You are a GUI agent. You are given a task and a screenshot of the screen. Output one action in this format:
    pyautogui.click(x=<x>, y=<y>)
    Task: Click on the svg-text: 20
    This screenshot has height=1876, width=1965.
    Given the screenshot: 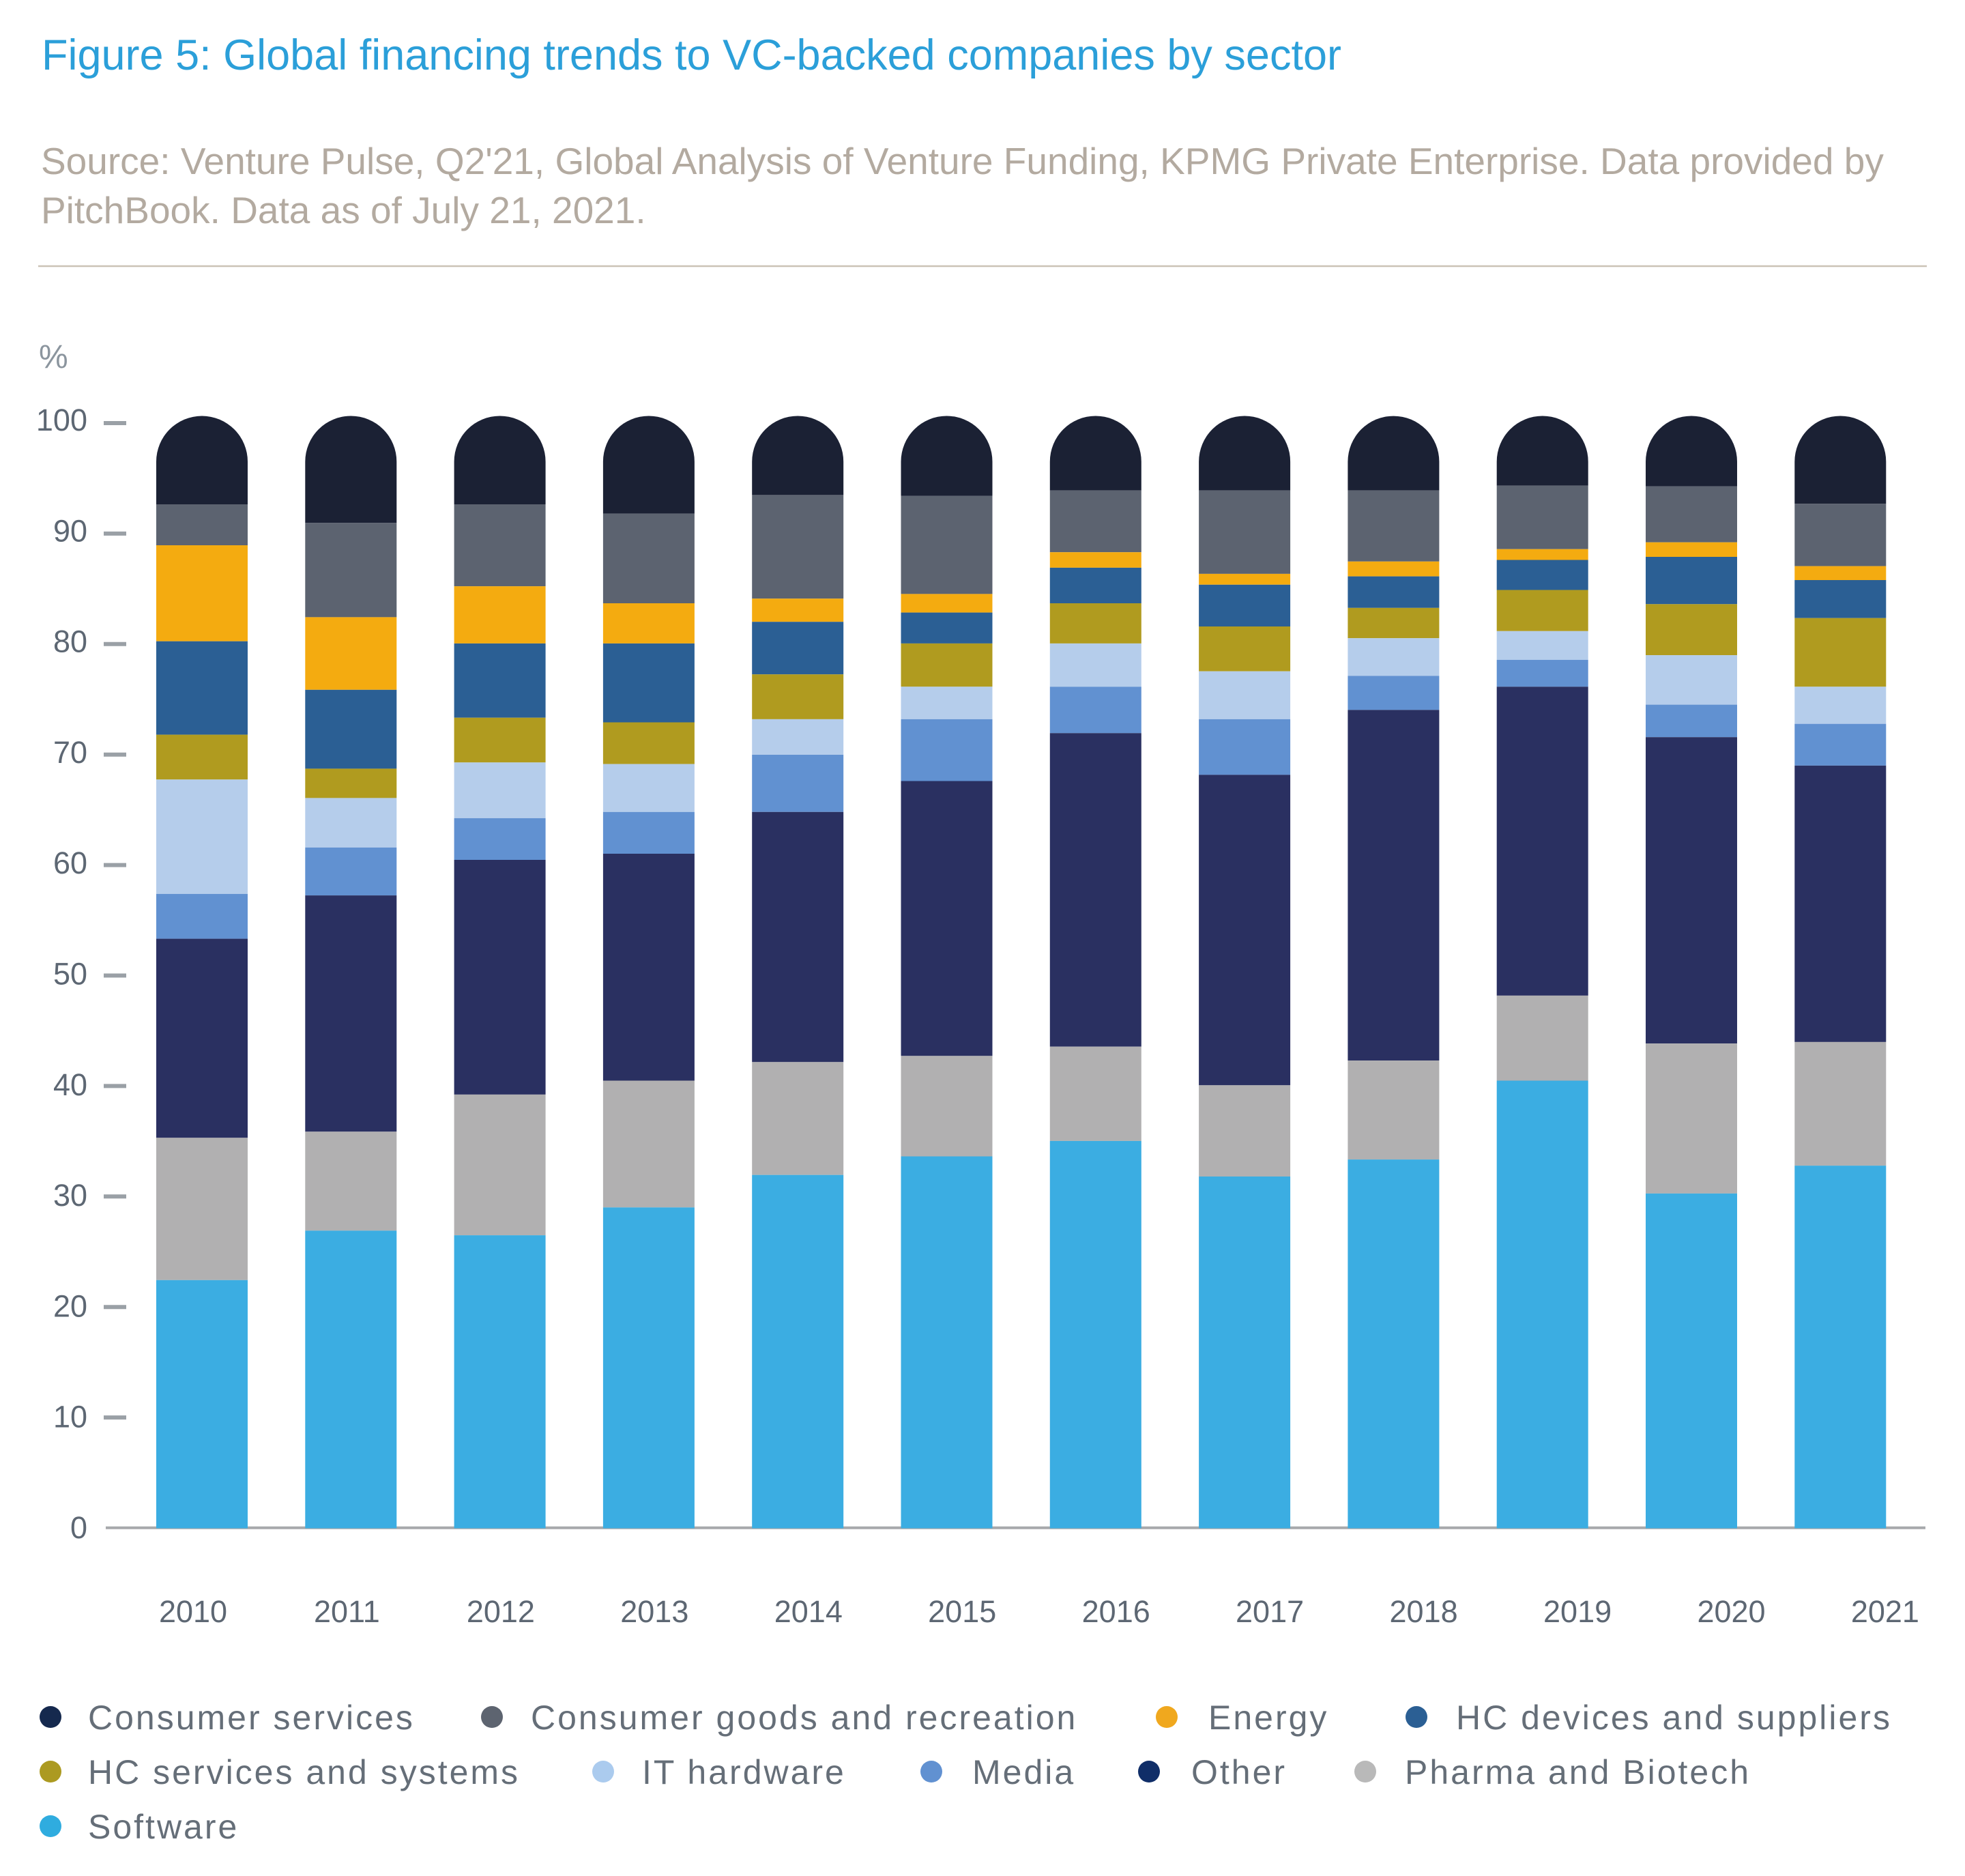 What is the action you would take?
    pyautogui.click(x=70, y=1305)
    